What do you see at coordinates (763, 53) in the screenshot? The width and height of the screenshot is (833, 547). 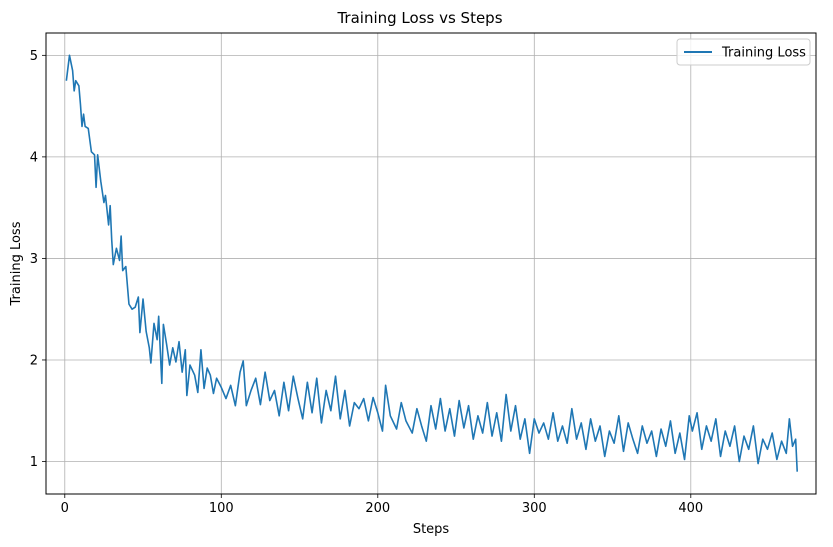 I see `legend-label-training-loss: Training Loss` at bounding box center [763, 53].